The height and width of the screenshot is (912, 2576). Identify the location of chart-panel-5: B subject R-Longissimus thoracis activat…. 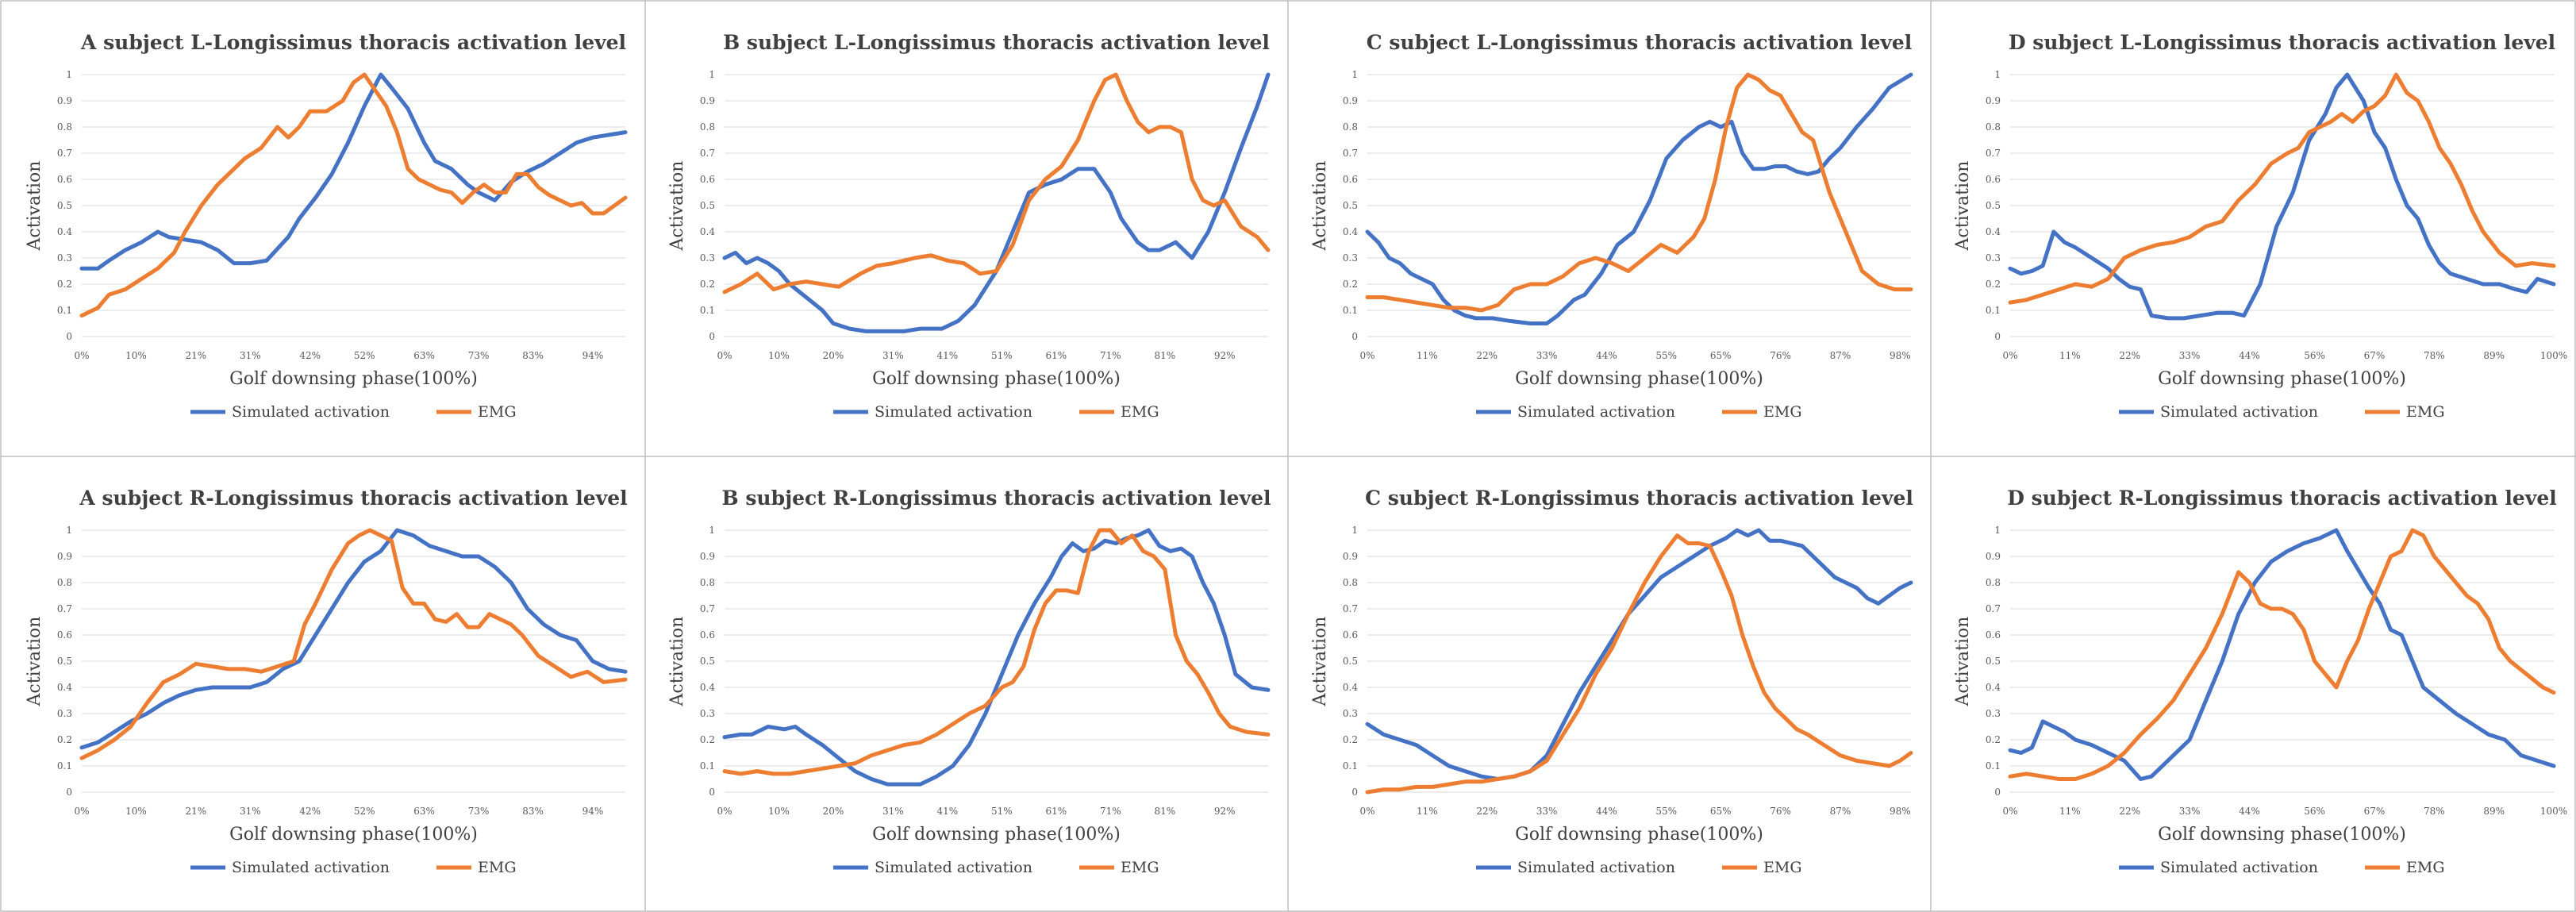
(966, 685).